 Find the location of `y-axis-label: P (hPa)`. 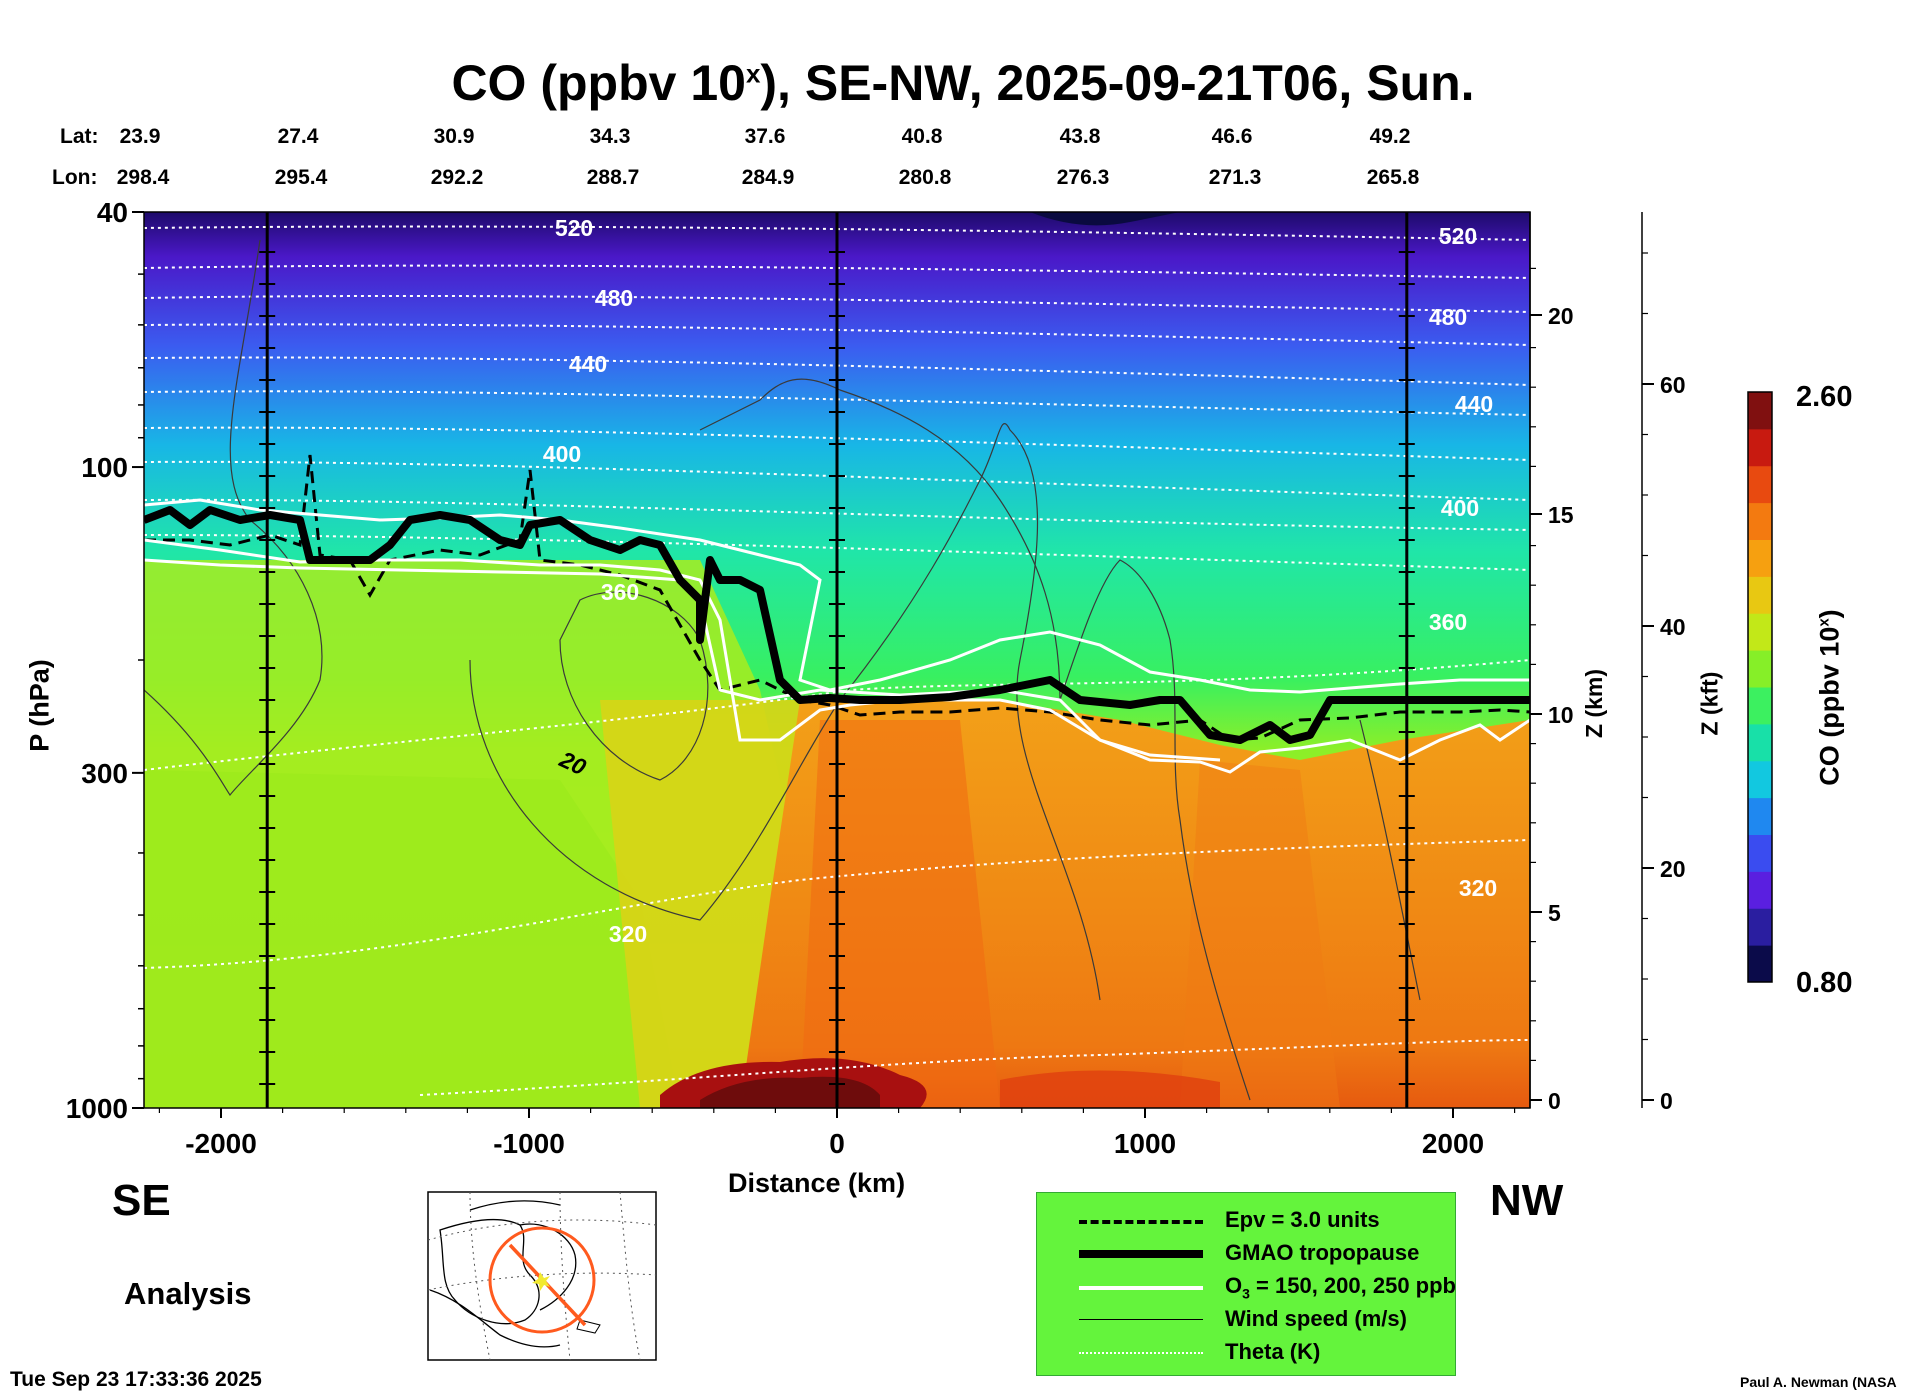

y-axis-label: P (hPa) is located at coordinates (39, 705).